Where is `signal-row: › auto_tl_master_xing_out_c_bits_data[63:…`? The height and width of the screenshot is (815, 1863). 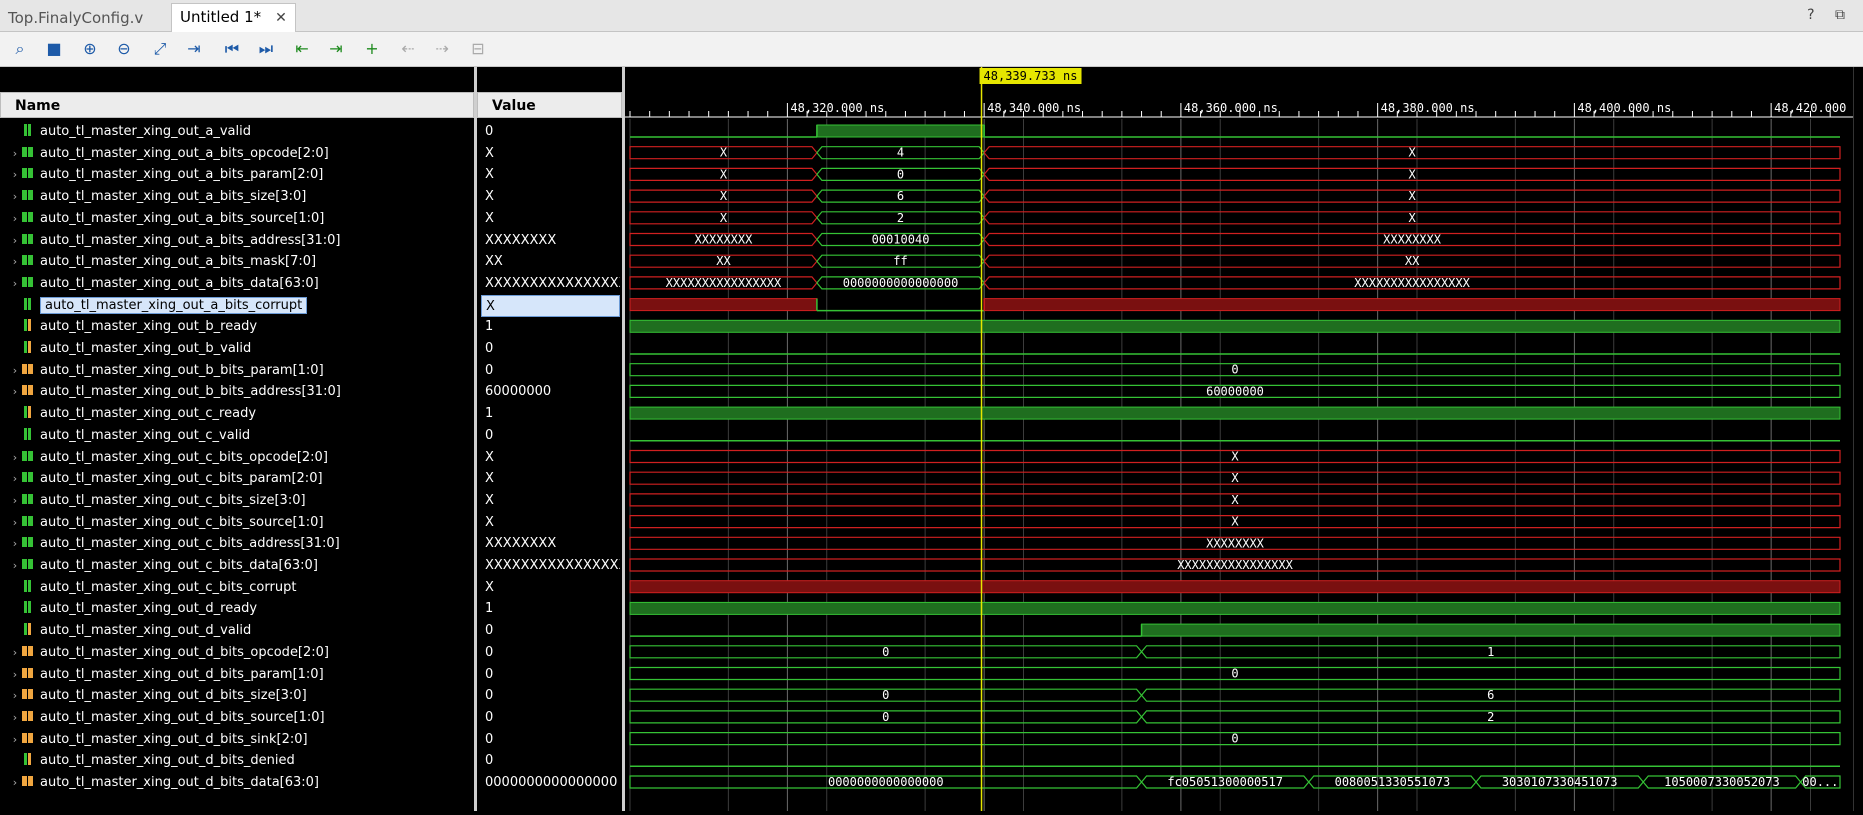
signal-row: › auto_tl_master_xing_out_c_bits_data[63:… is located at coordinates (159, 566).